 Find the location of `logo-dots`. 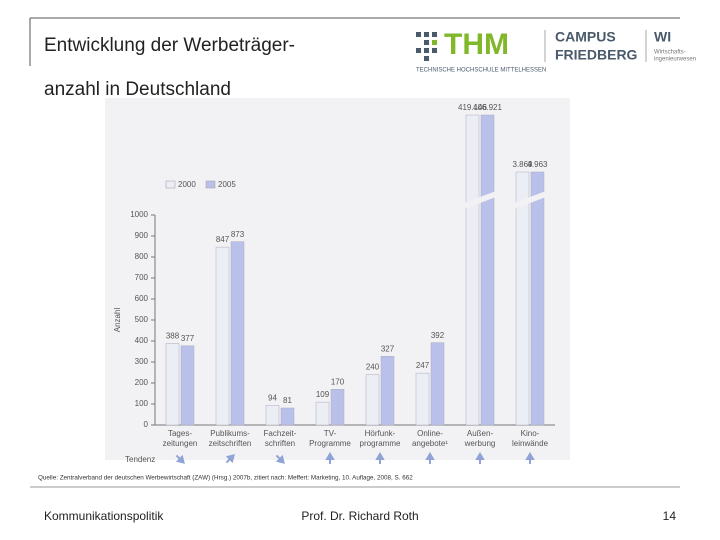

logo-dots is located at coordinates (426, 46).